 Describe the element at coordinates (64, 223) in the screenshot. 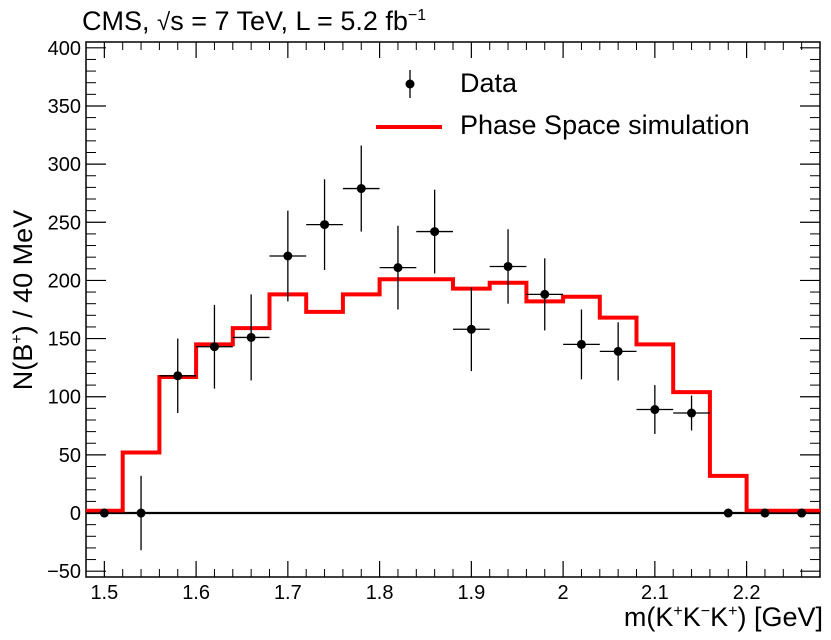

I see `y-tick-label: 250` at that location.